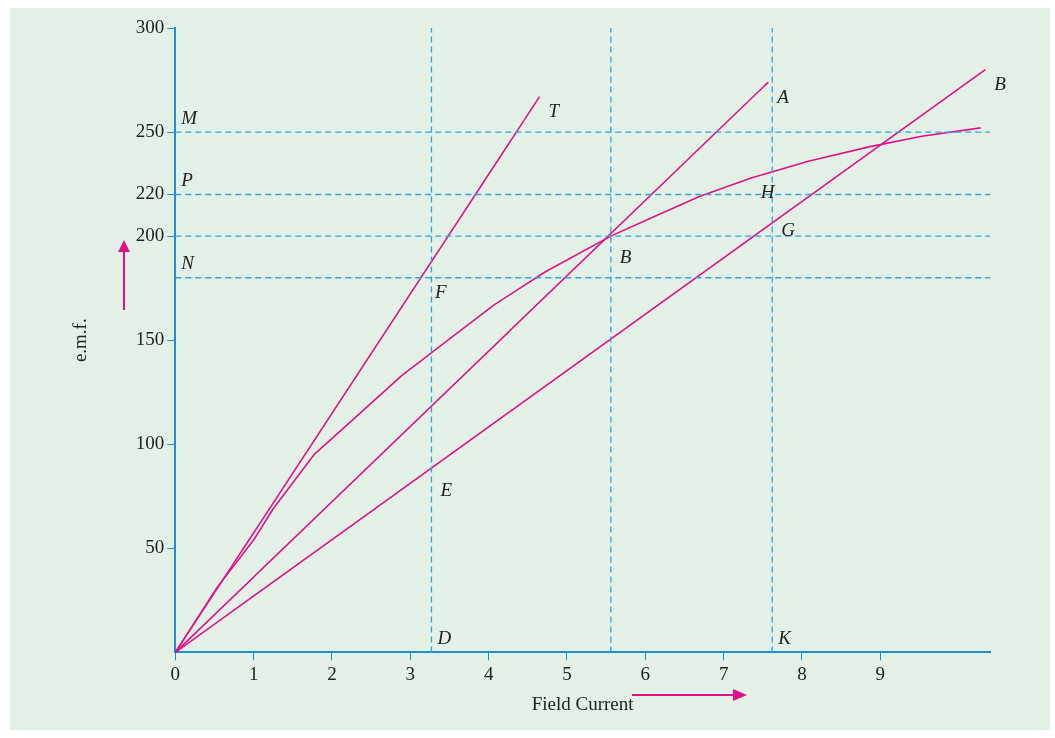  I want to click on ref-line-label: P, so click(187, 180).